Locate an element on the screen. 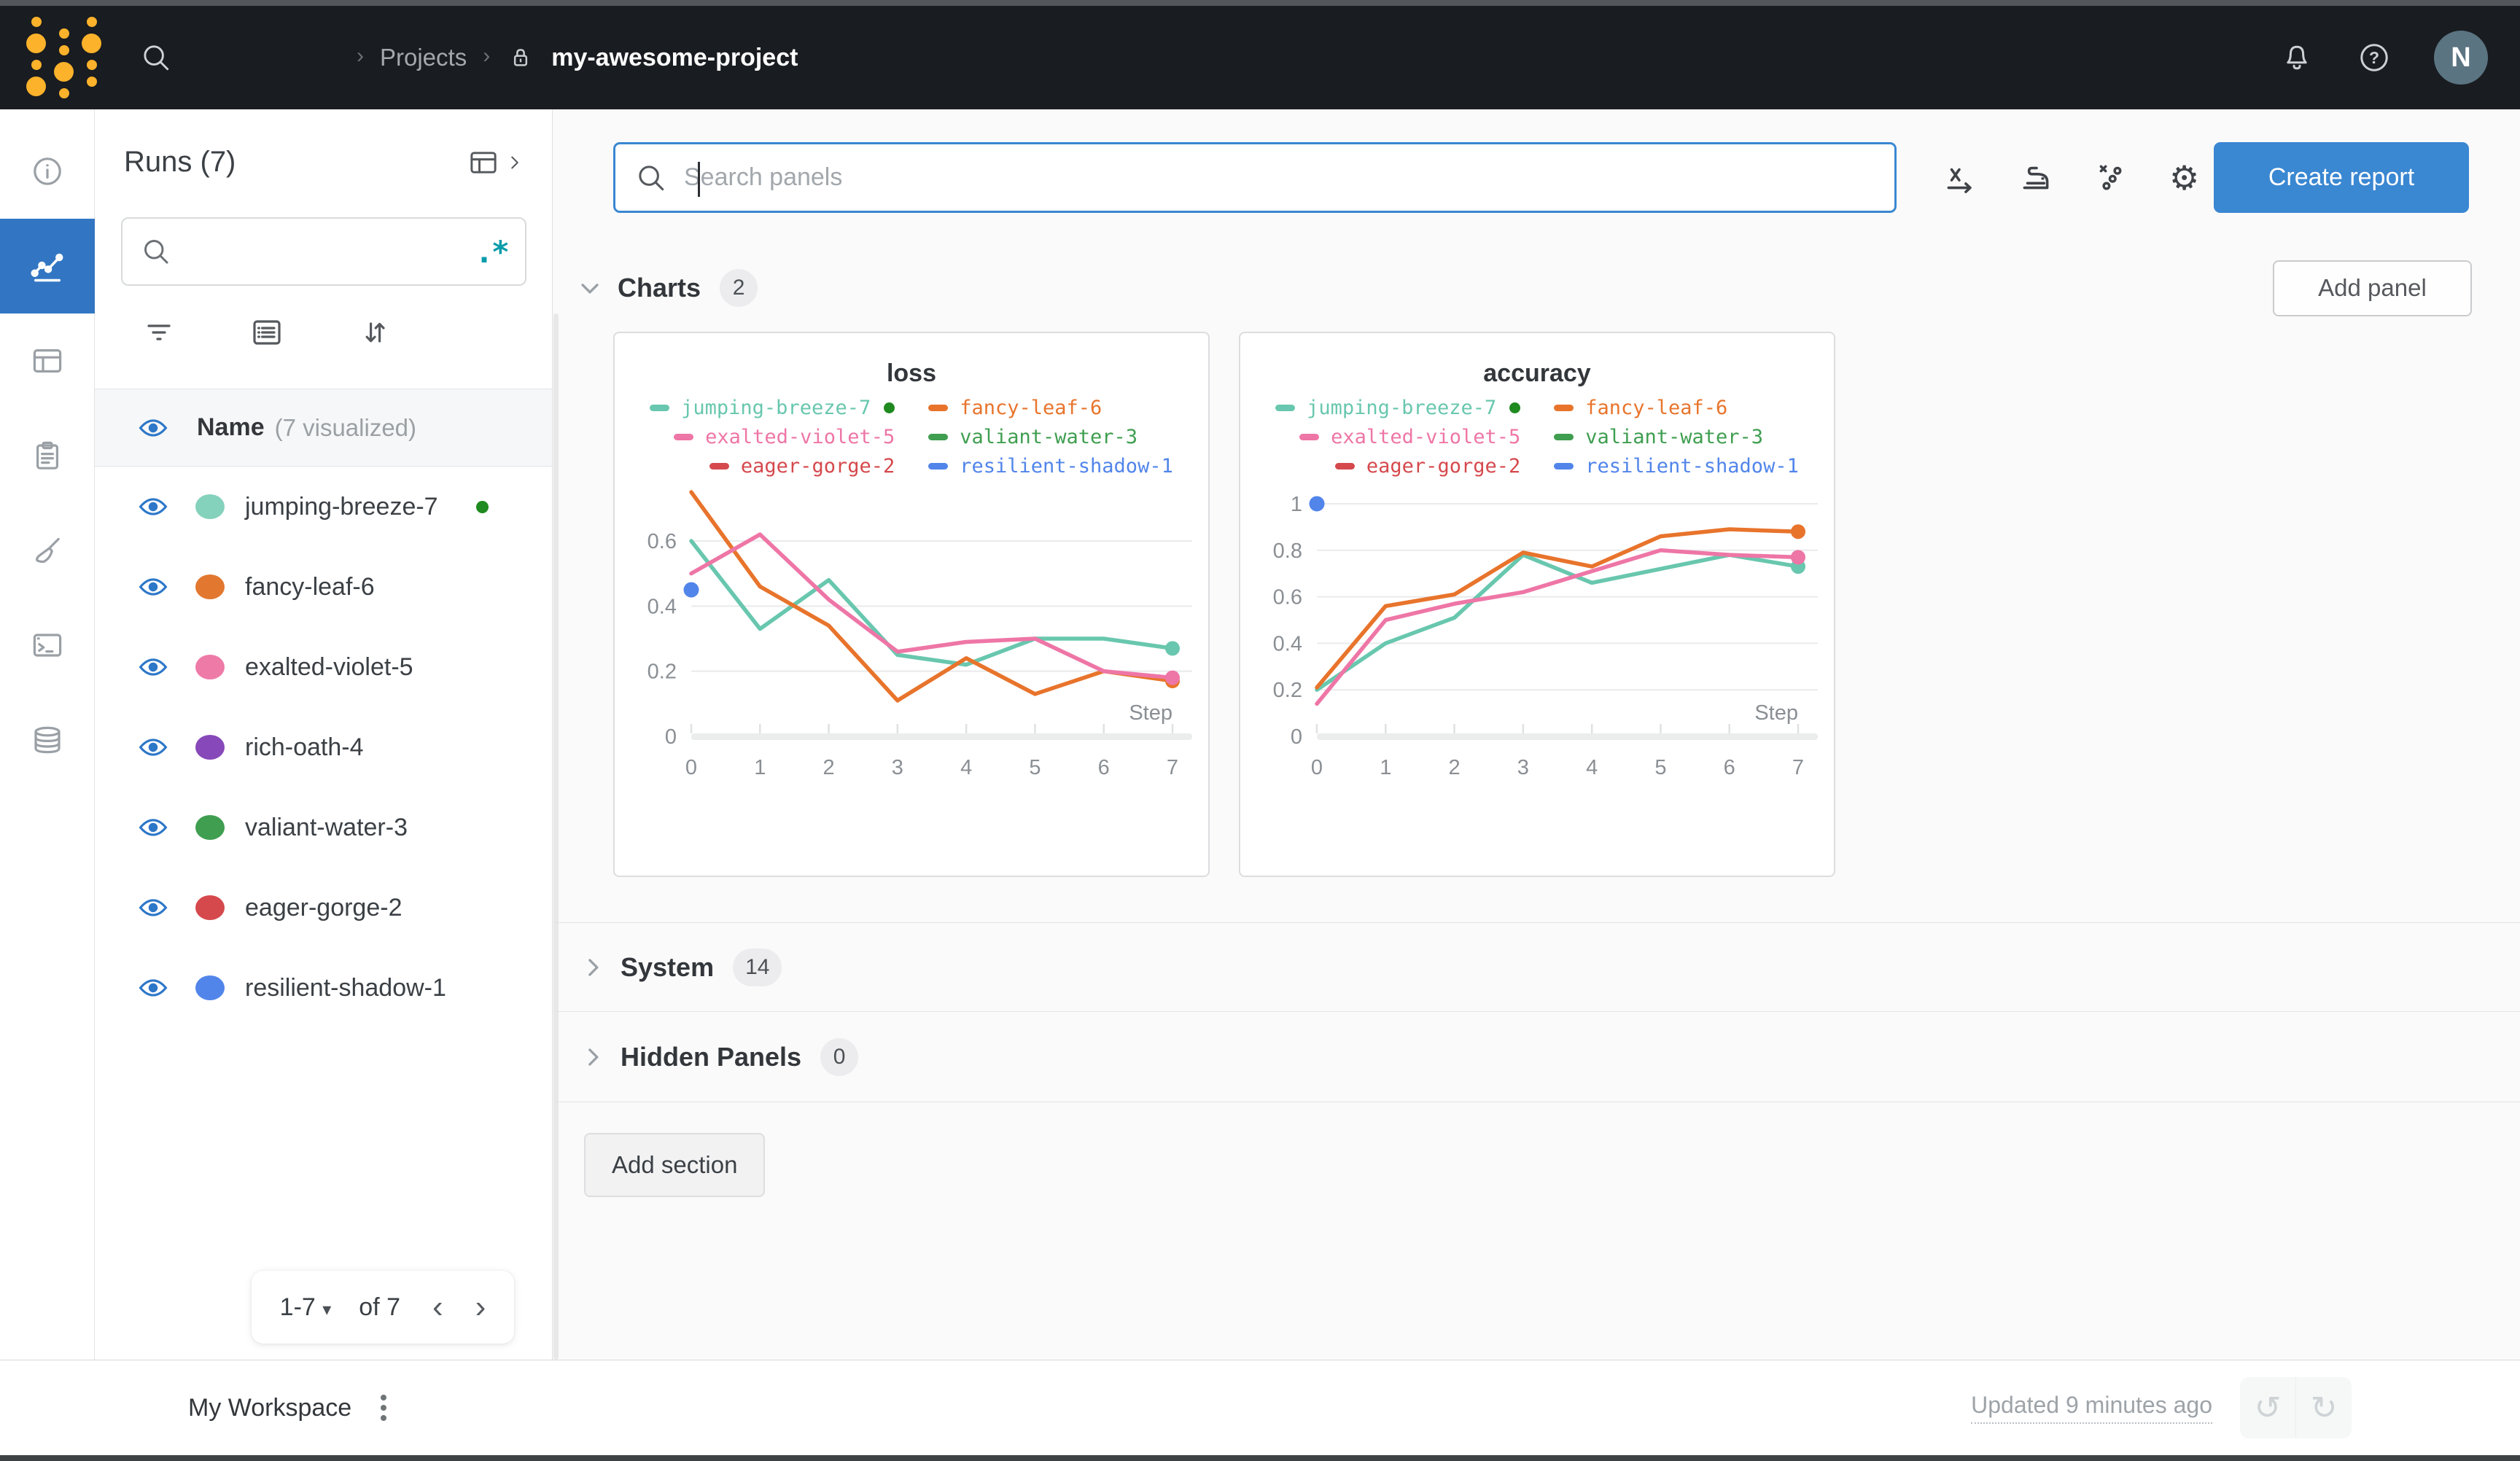 This screenshot has height=1461, width=2520. sidebar-item-overview is located at coordinates (47, 171).